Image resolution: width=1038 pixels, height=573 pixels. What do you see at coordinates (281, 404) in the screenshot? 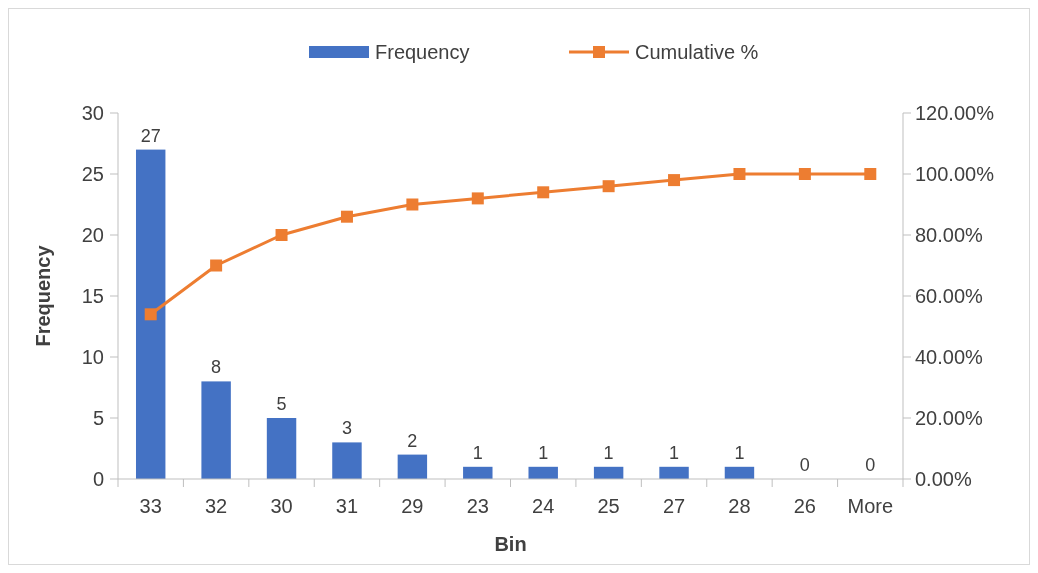
I see `data-label: 5` at bounding box center [281, 404].